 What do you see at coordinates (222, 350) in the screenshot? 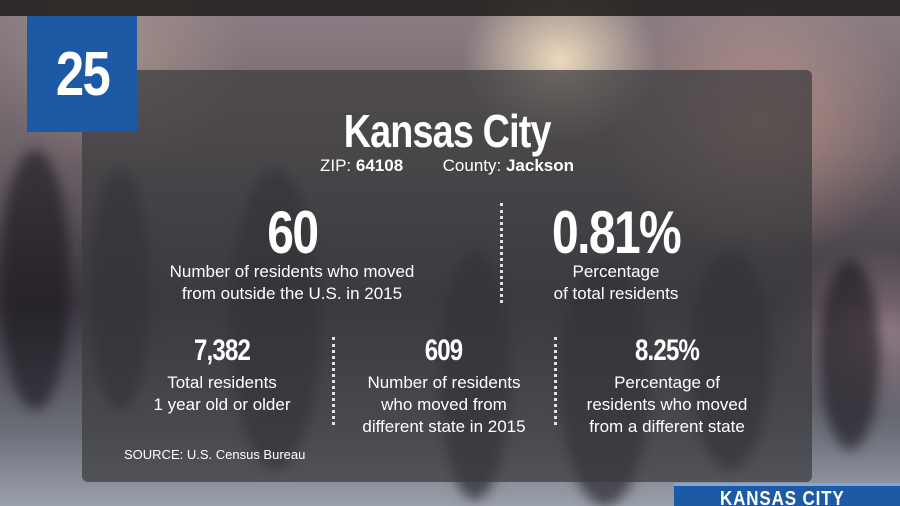
I see `stat-value-total-residents: 7,382` at bounding box center [222, 350].